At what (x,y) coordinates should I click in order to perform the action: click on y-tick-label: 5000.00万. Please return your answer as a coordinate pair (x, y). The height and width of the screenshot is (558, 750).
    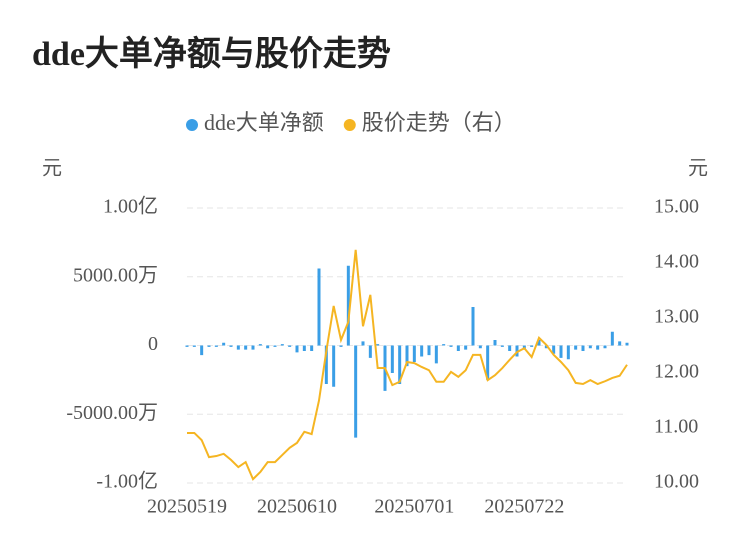
    Looking at the image, I should click on (115, 275).